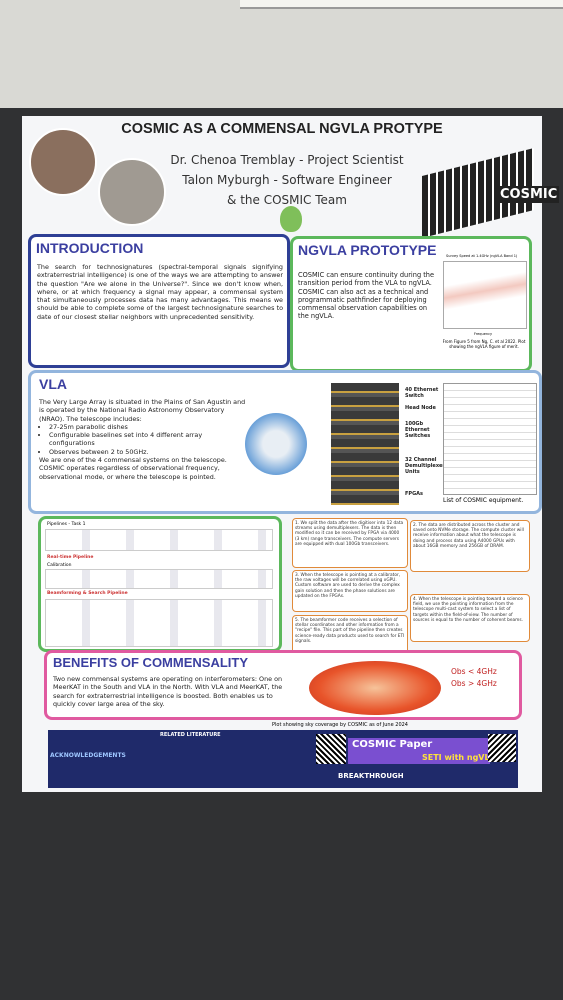  What do you see at coordinates (483, 500) in the screenshot?
I see `caption: List of COSMIC equipment.` at bounding box center [483, 500].